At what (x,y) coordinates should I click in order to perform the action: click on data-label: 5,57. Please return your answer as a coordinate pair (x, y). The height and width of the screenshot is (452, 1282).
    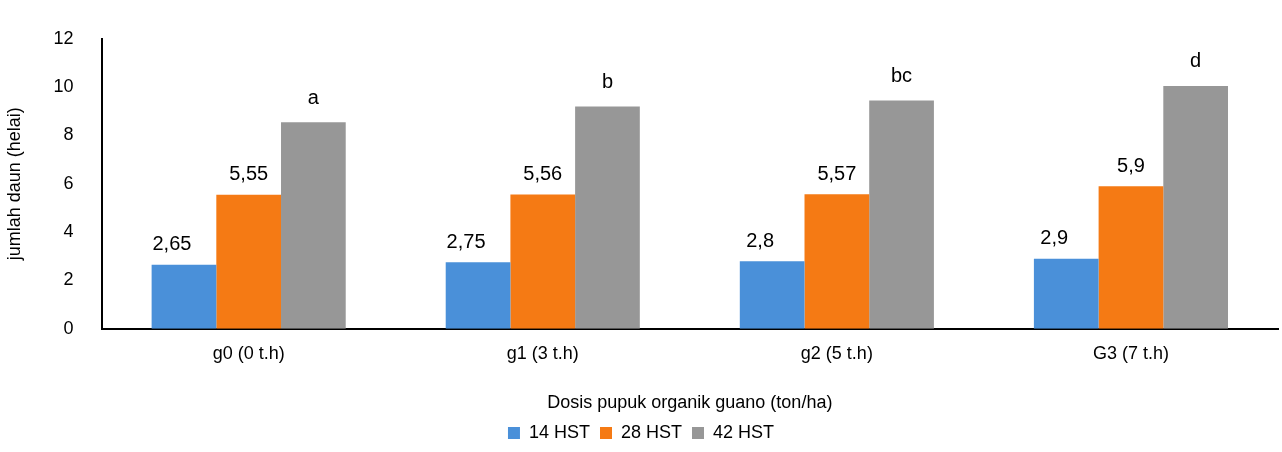
    Looking at the image, I should click on (837, 172).